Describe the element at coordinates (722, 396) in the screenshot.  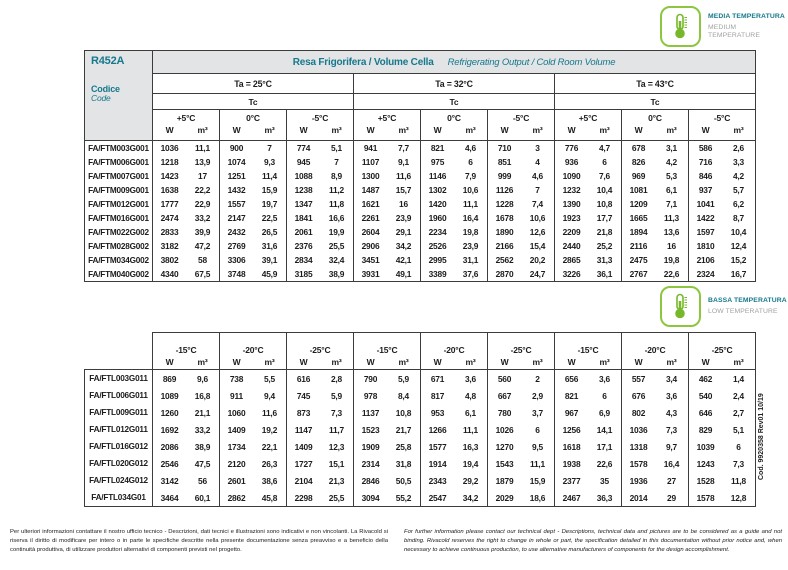
I see `value-pair: 540 2,4` at that location.